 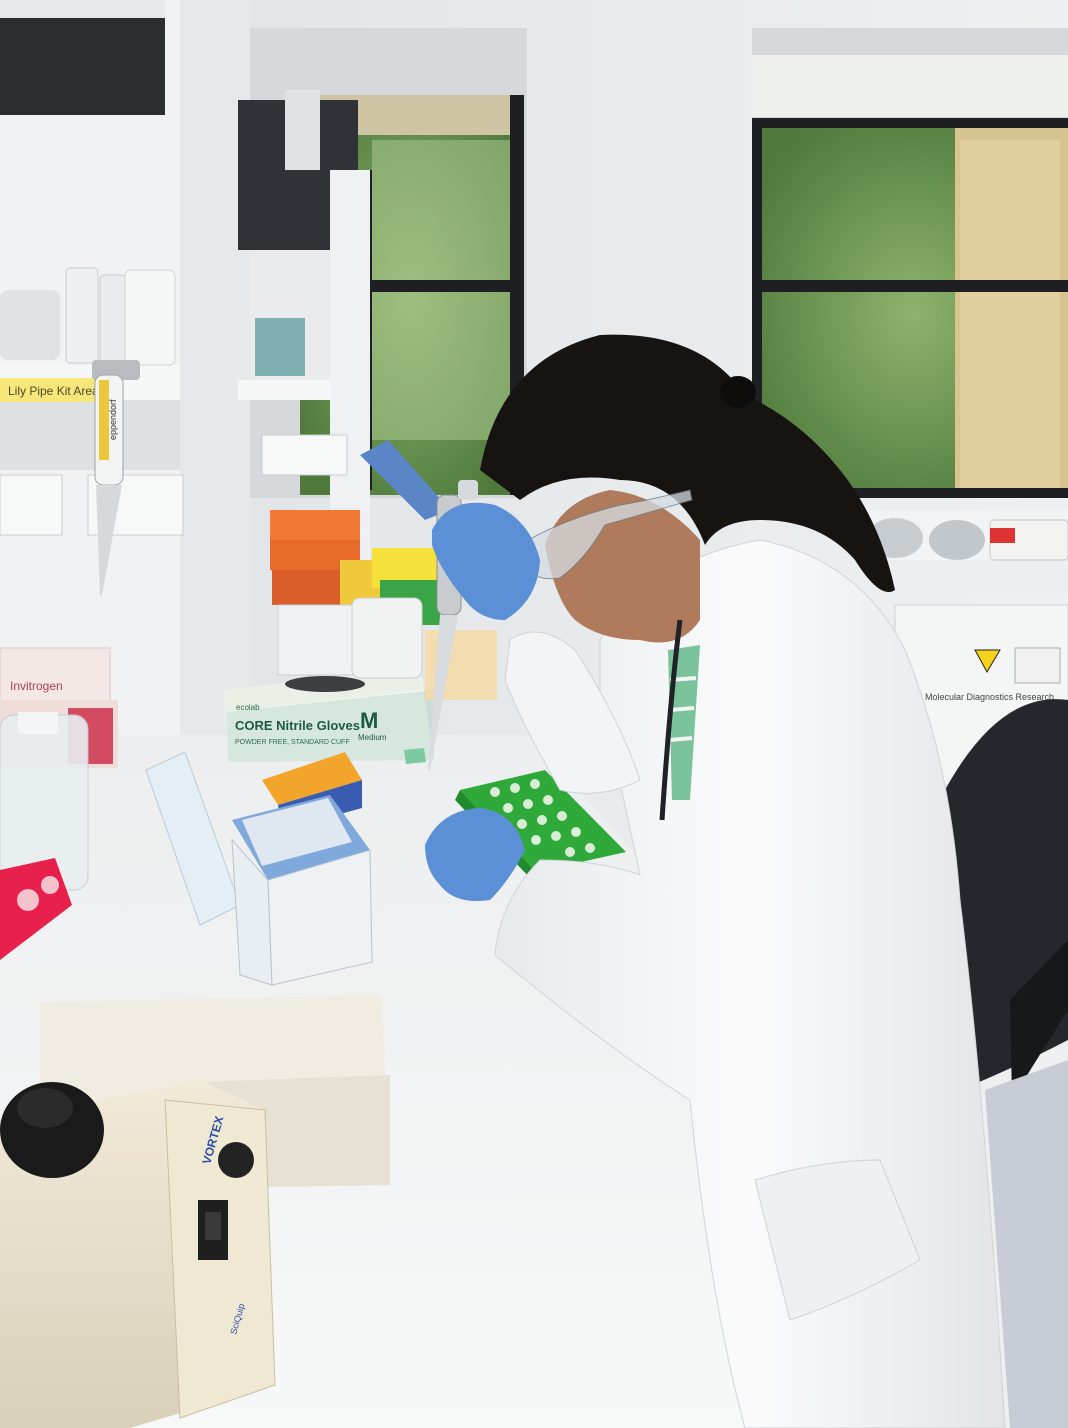 What do you see at coordinates (174, 485) in the screenshot?
I see `power-outlets` at bounding box center [174, 485].